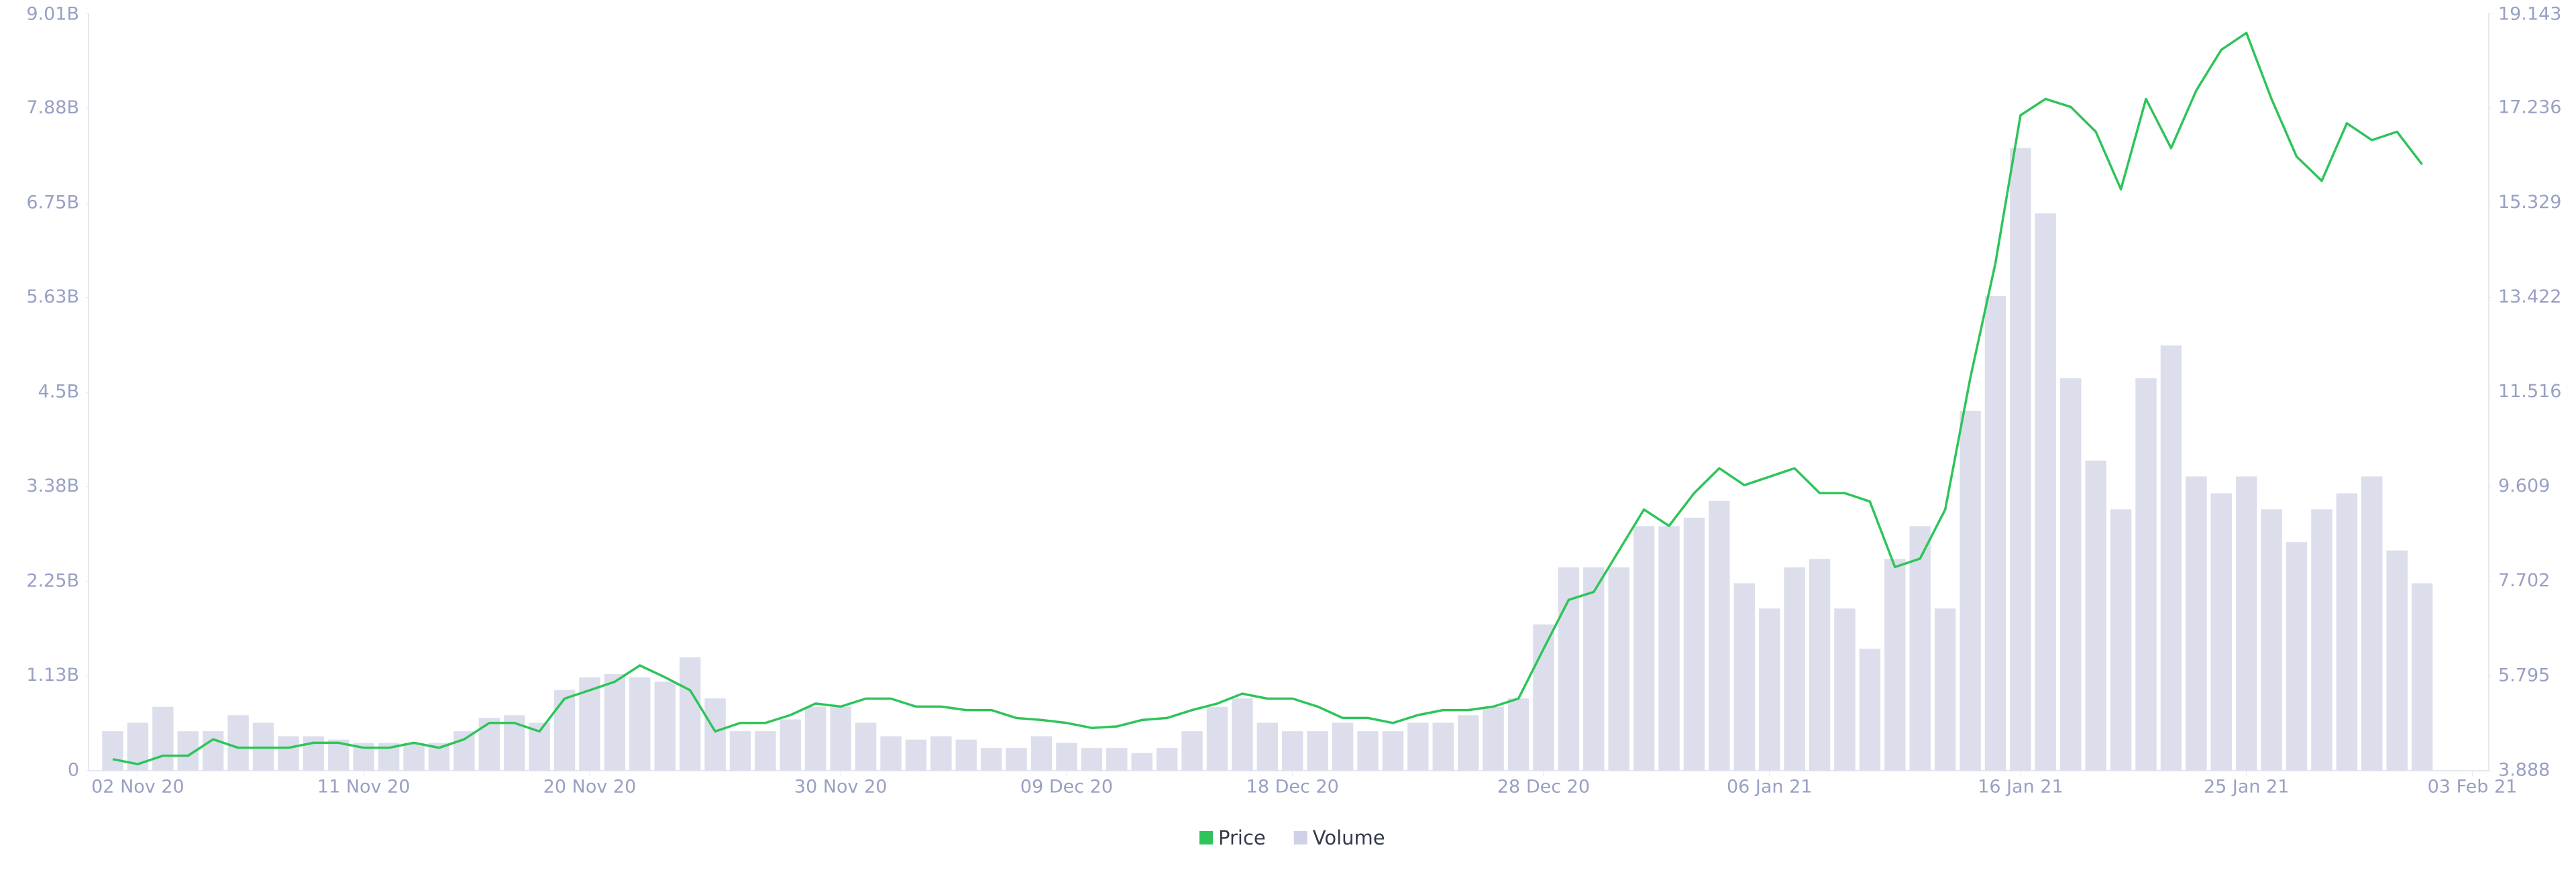 Image resolution: width=2576 pixels, height=872 pixels. I want to click on y-tick-label: 3.38B, so click(52, 486).